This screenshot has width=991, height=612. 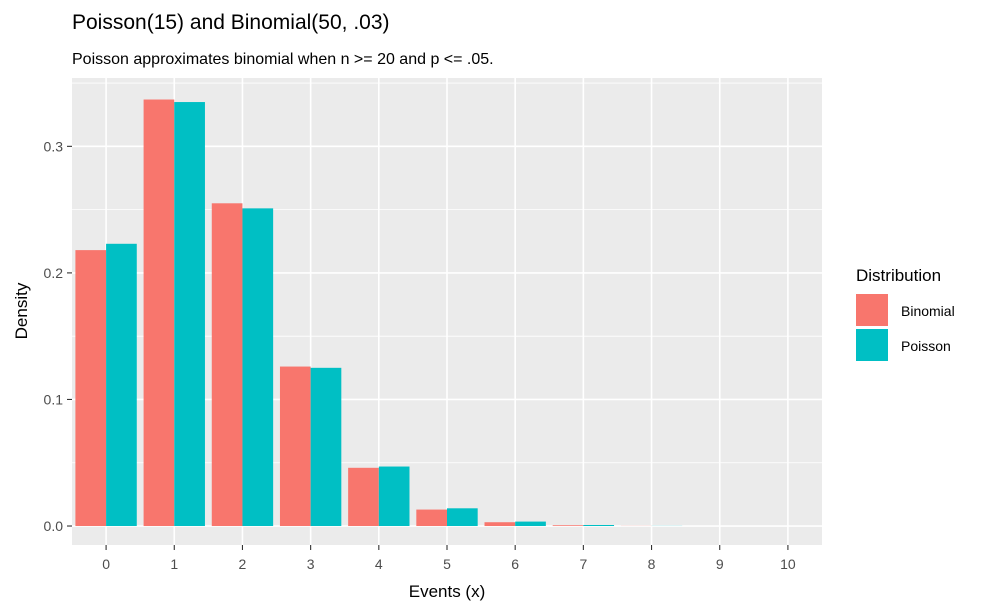 What do you see at coordinates (720, 564) in the screenshot?
I see `x-tick-label: 9` at bounding box center [720, 564].